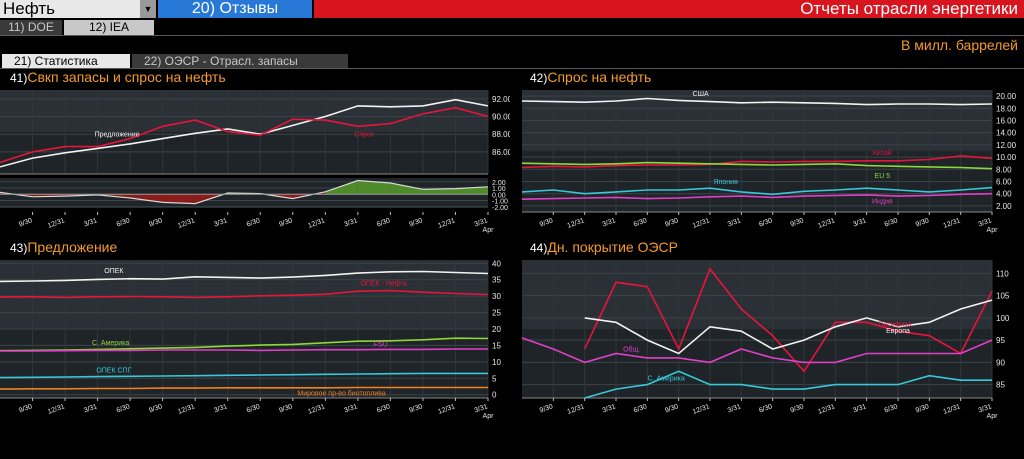  What do you see at coordinates (1006, 133) in the screenshot?
I see `y-tick-label: 14.00` at bounding box center [1006, 133].